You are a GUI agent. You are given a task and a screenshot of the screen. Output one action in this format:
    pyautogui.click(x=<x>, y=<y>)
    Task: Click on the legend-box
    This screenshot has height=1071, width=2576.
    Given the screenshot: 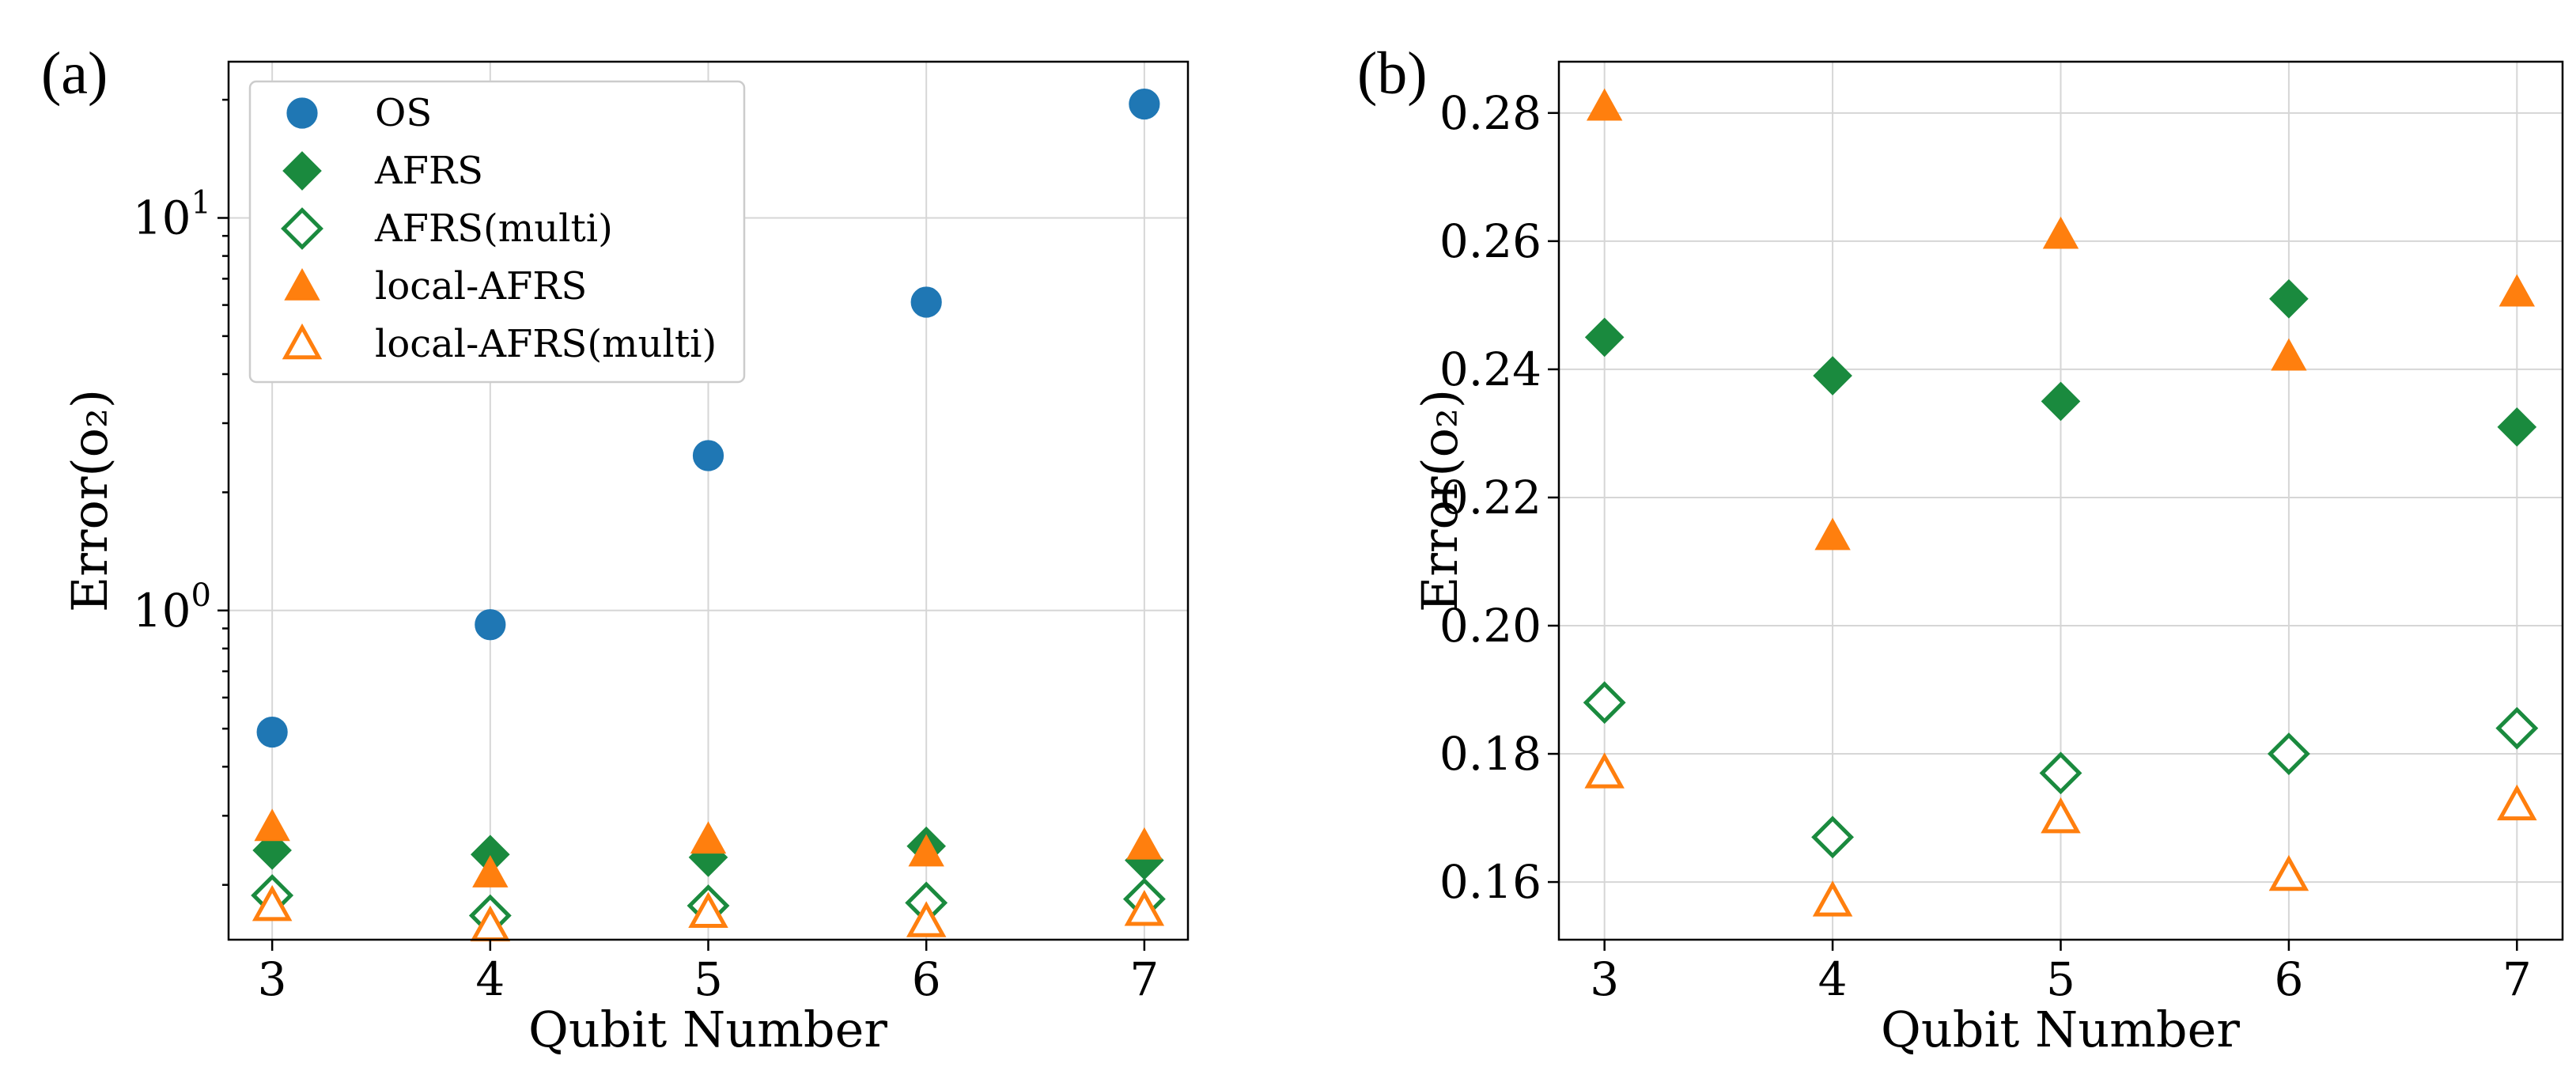 What is the action you would take?
    pyautogui.click(x=497, y=232)
    